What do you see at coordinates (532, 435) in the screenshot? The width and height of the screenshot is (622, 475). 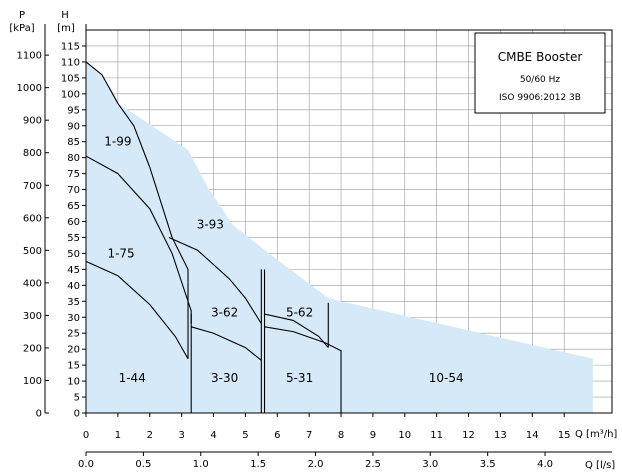 I see `flow-m3h-tick-label: 14` at bounding box center [532, 435].